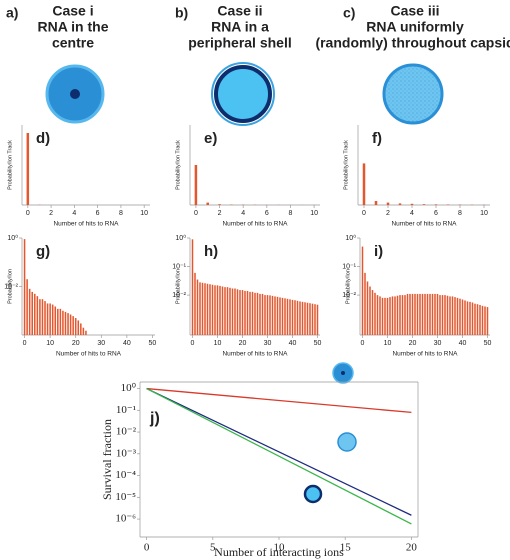 The width and height of the screenshot is (510, 560). Describe the element at coordinates (239, 43) in the screenshot. I see `header-line: peripheral shell` at that location.